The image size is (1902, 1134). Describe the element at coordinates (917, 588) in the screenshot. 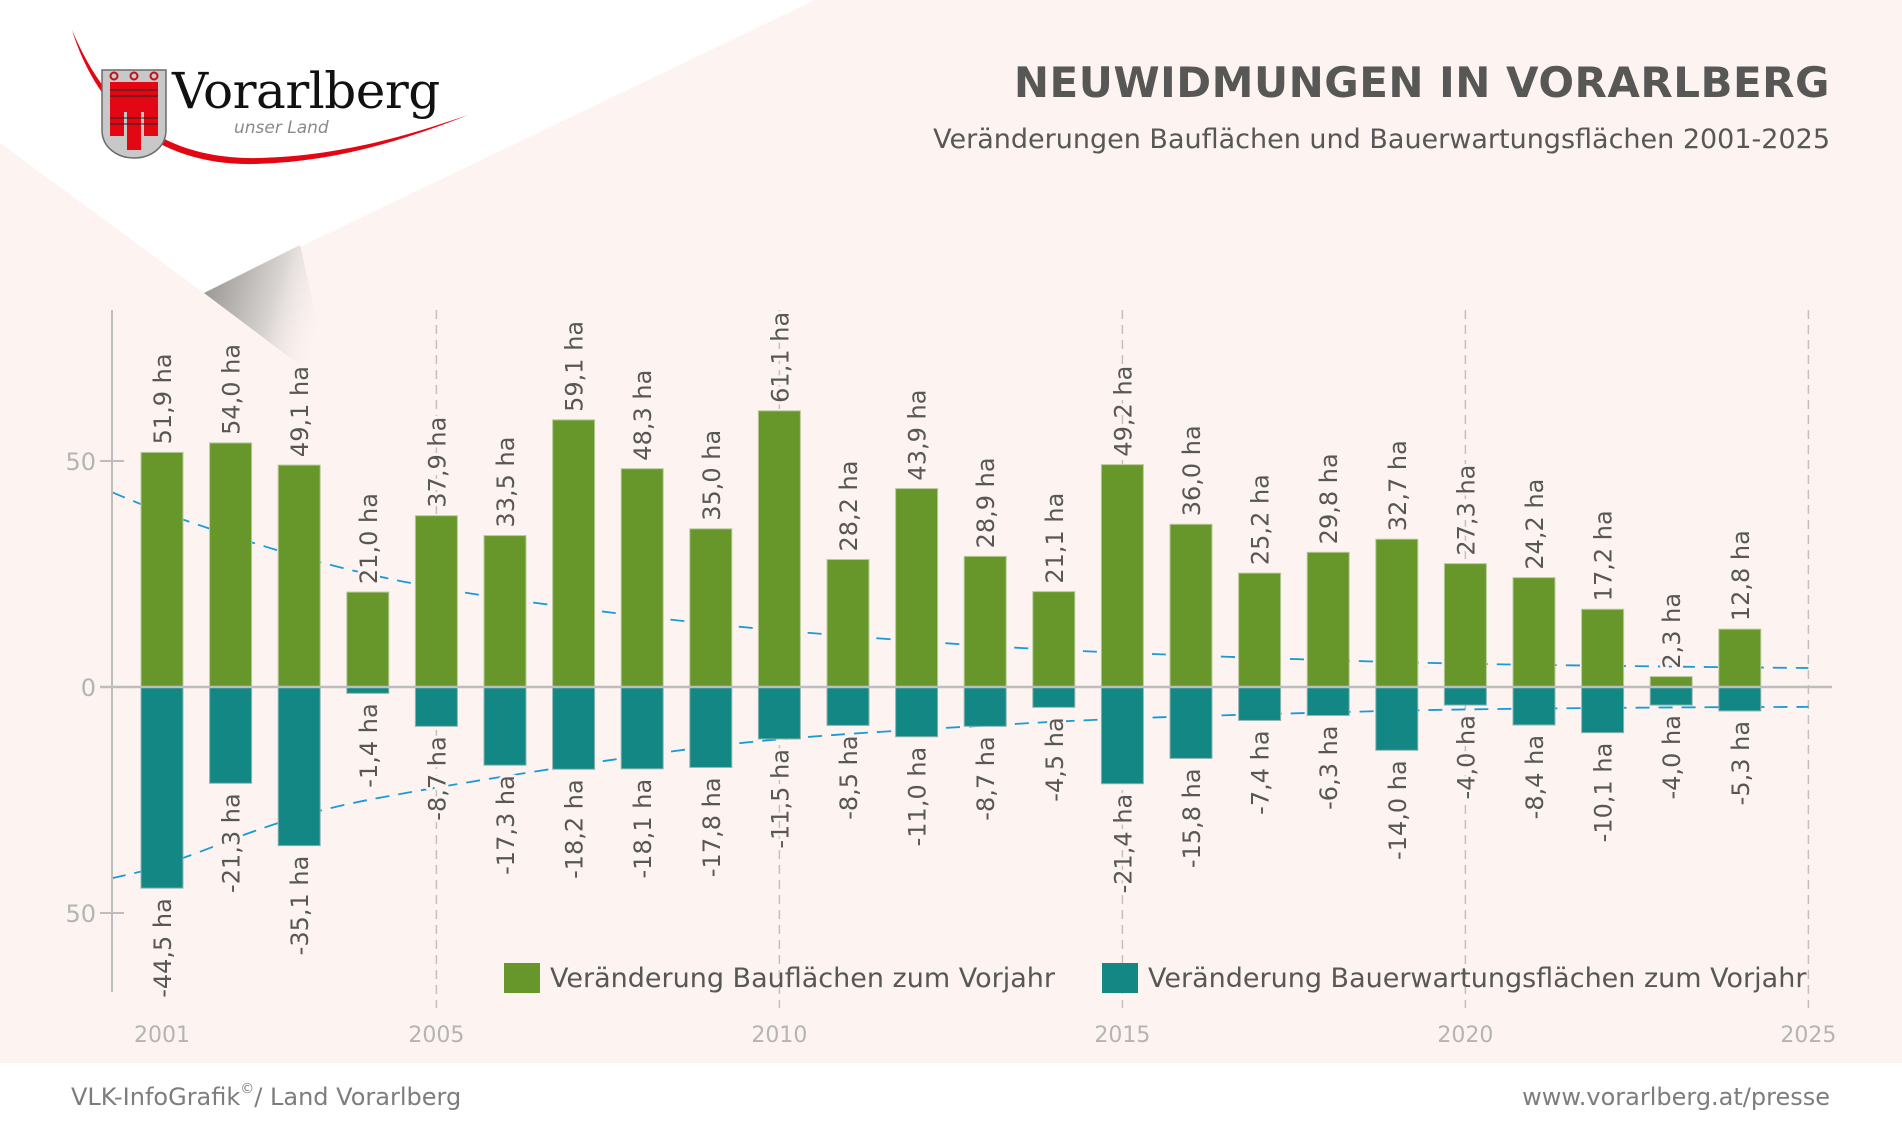

I see `bar-bauflaechen-2012` at that location.